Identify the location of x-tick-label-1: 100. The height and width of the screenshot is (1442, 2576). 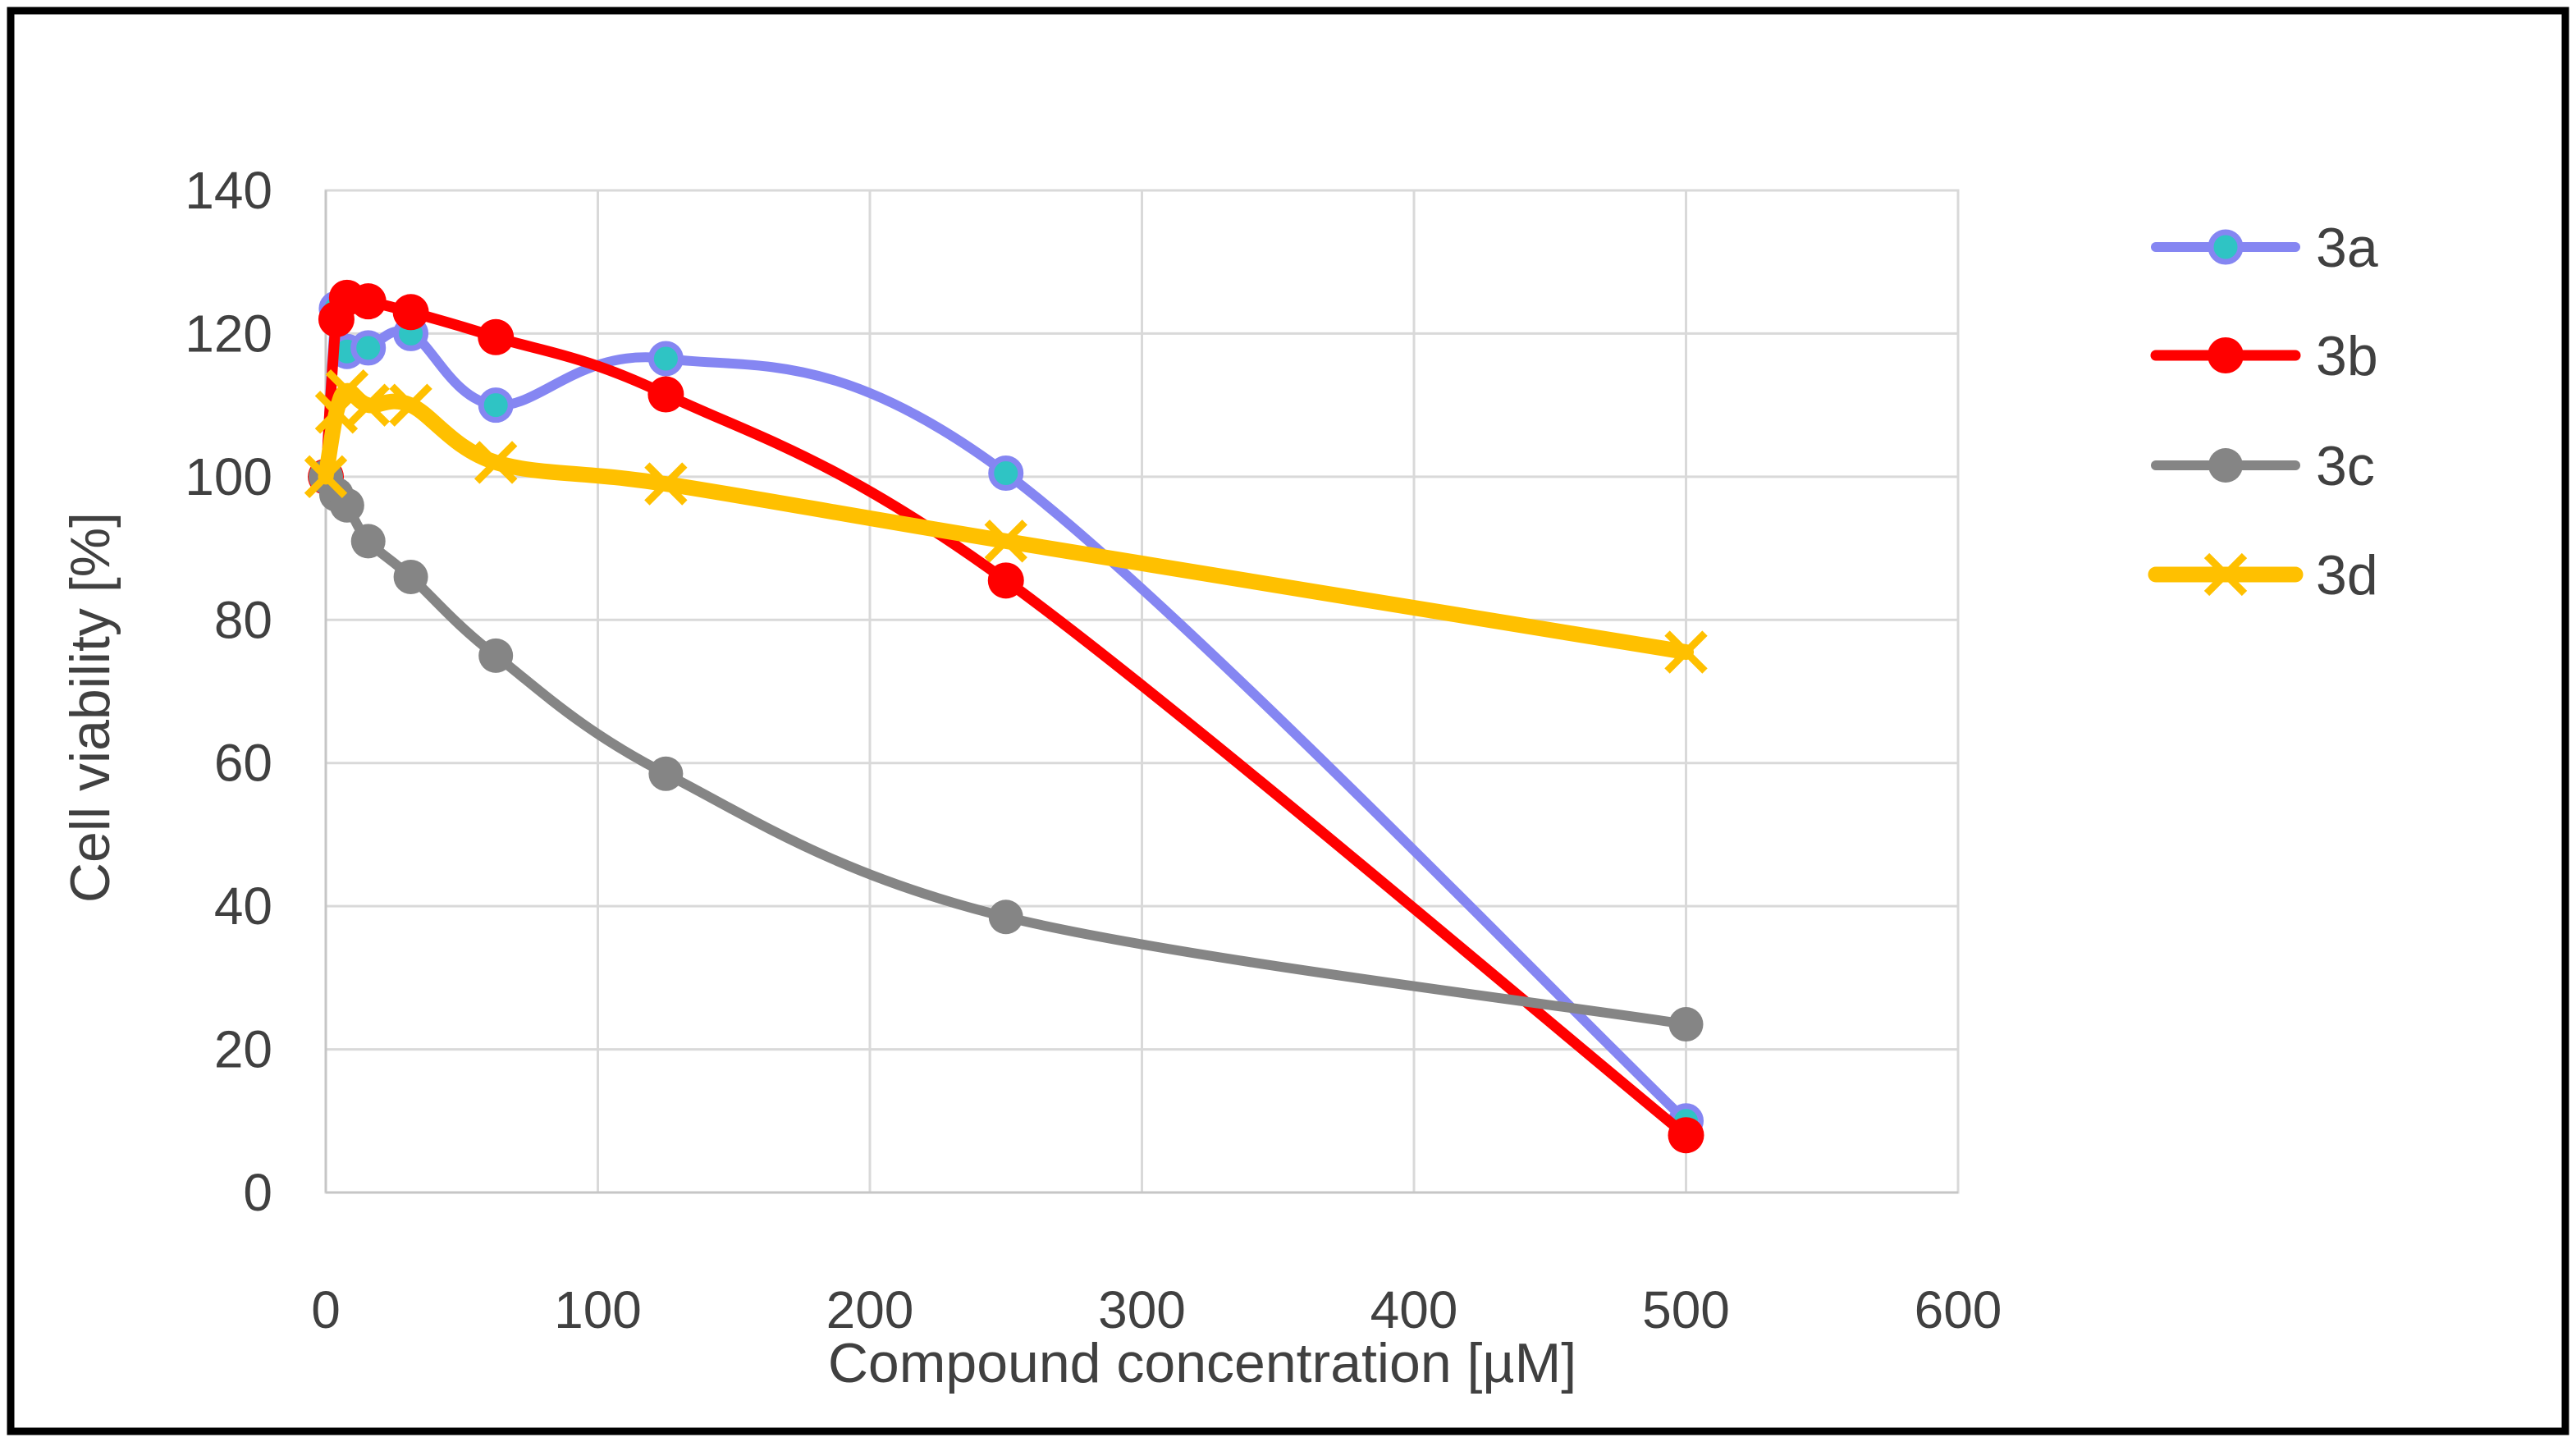
(598, 1309).